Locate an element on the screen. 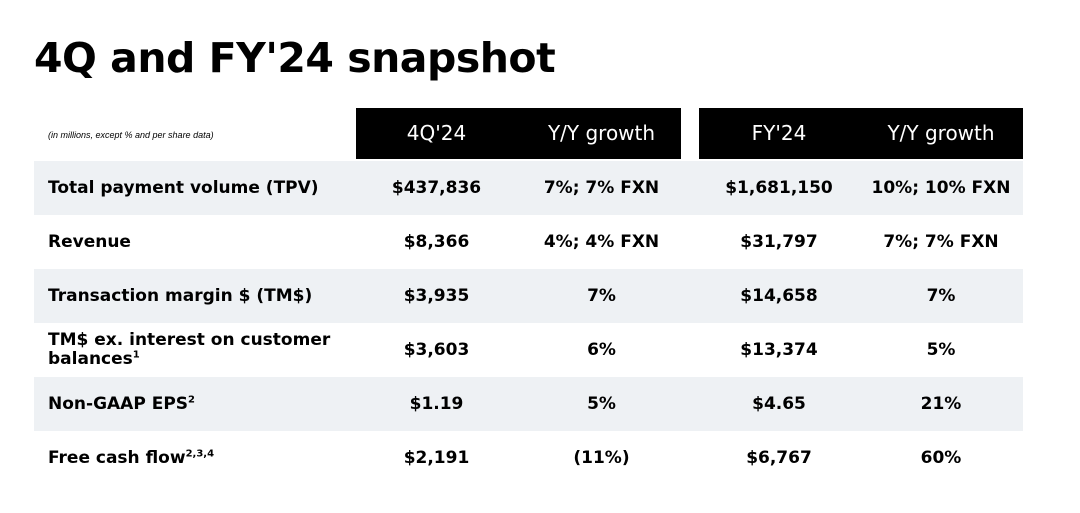 This screenshot has height=513, width=1080. header-quarter-growth: Y/Y growth is located at coordinates (601, 133).